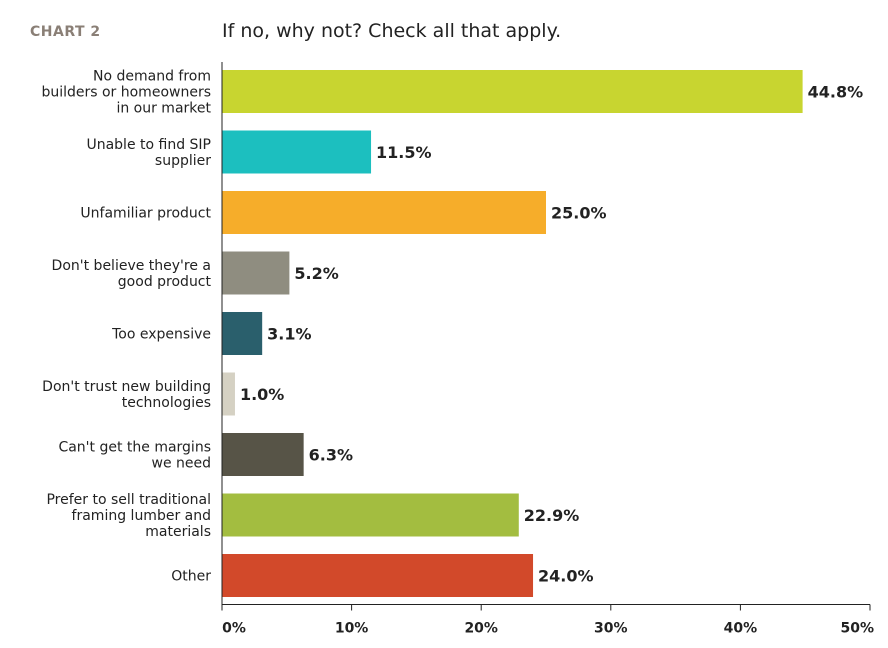 The image size is (888, 648). Describe the element at coordinates (611, 629) in the screenshot. I see `x-tick-label: 30%` at that location.